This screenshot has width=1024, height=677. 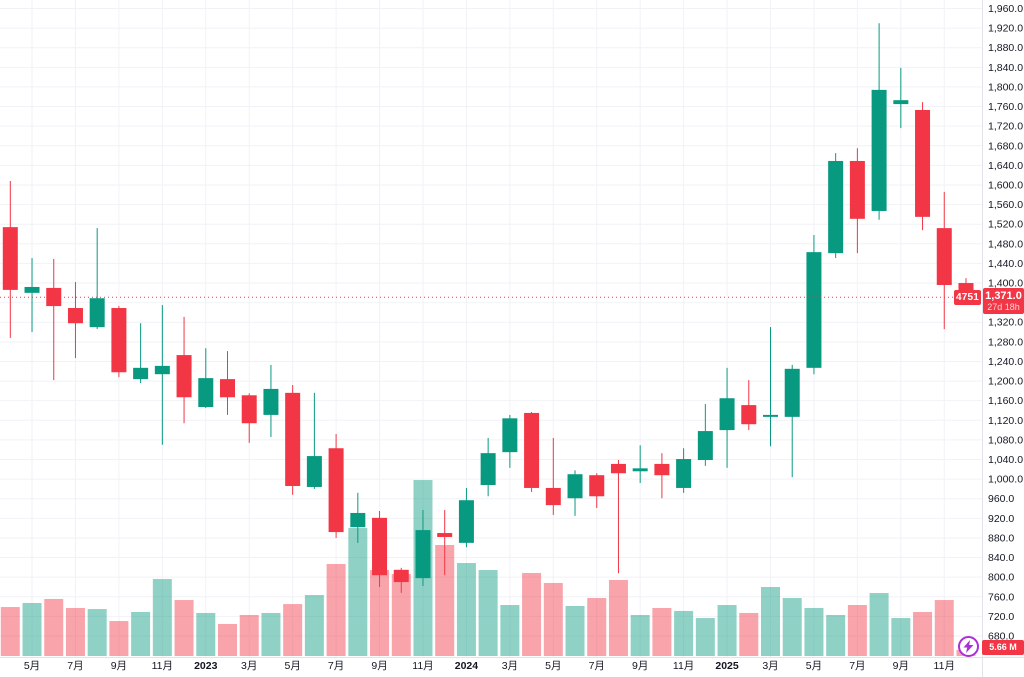 I want to click on time-tick-label: 2024, so click(x=467, y=666).